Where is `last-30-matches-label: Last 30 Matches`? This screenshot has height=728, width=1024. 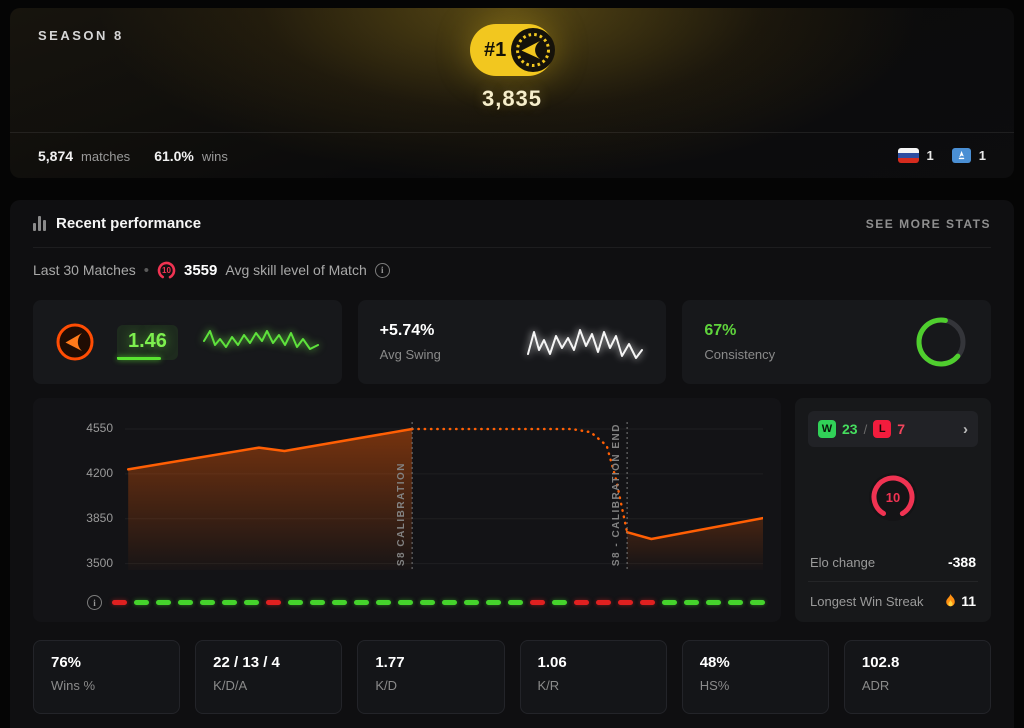 last-30-matches-label: Last 30 Matches is located at coordinates (84, 270).